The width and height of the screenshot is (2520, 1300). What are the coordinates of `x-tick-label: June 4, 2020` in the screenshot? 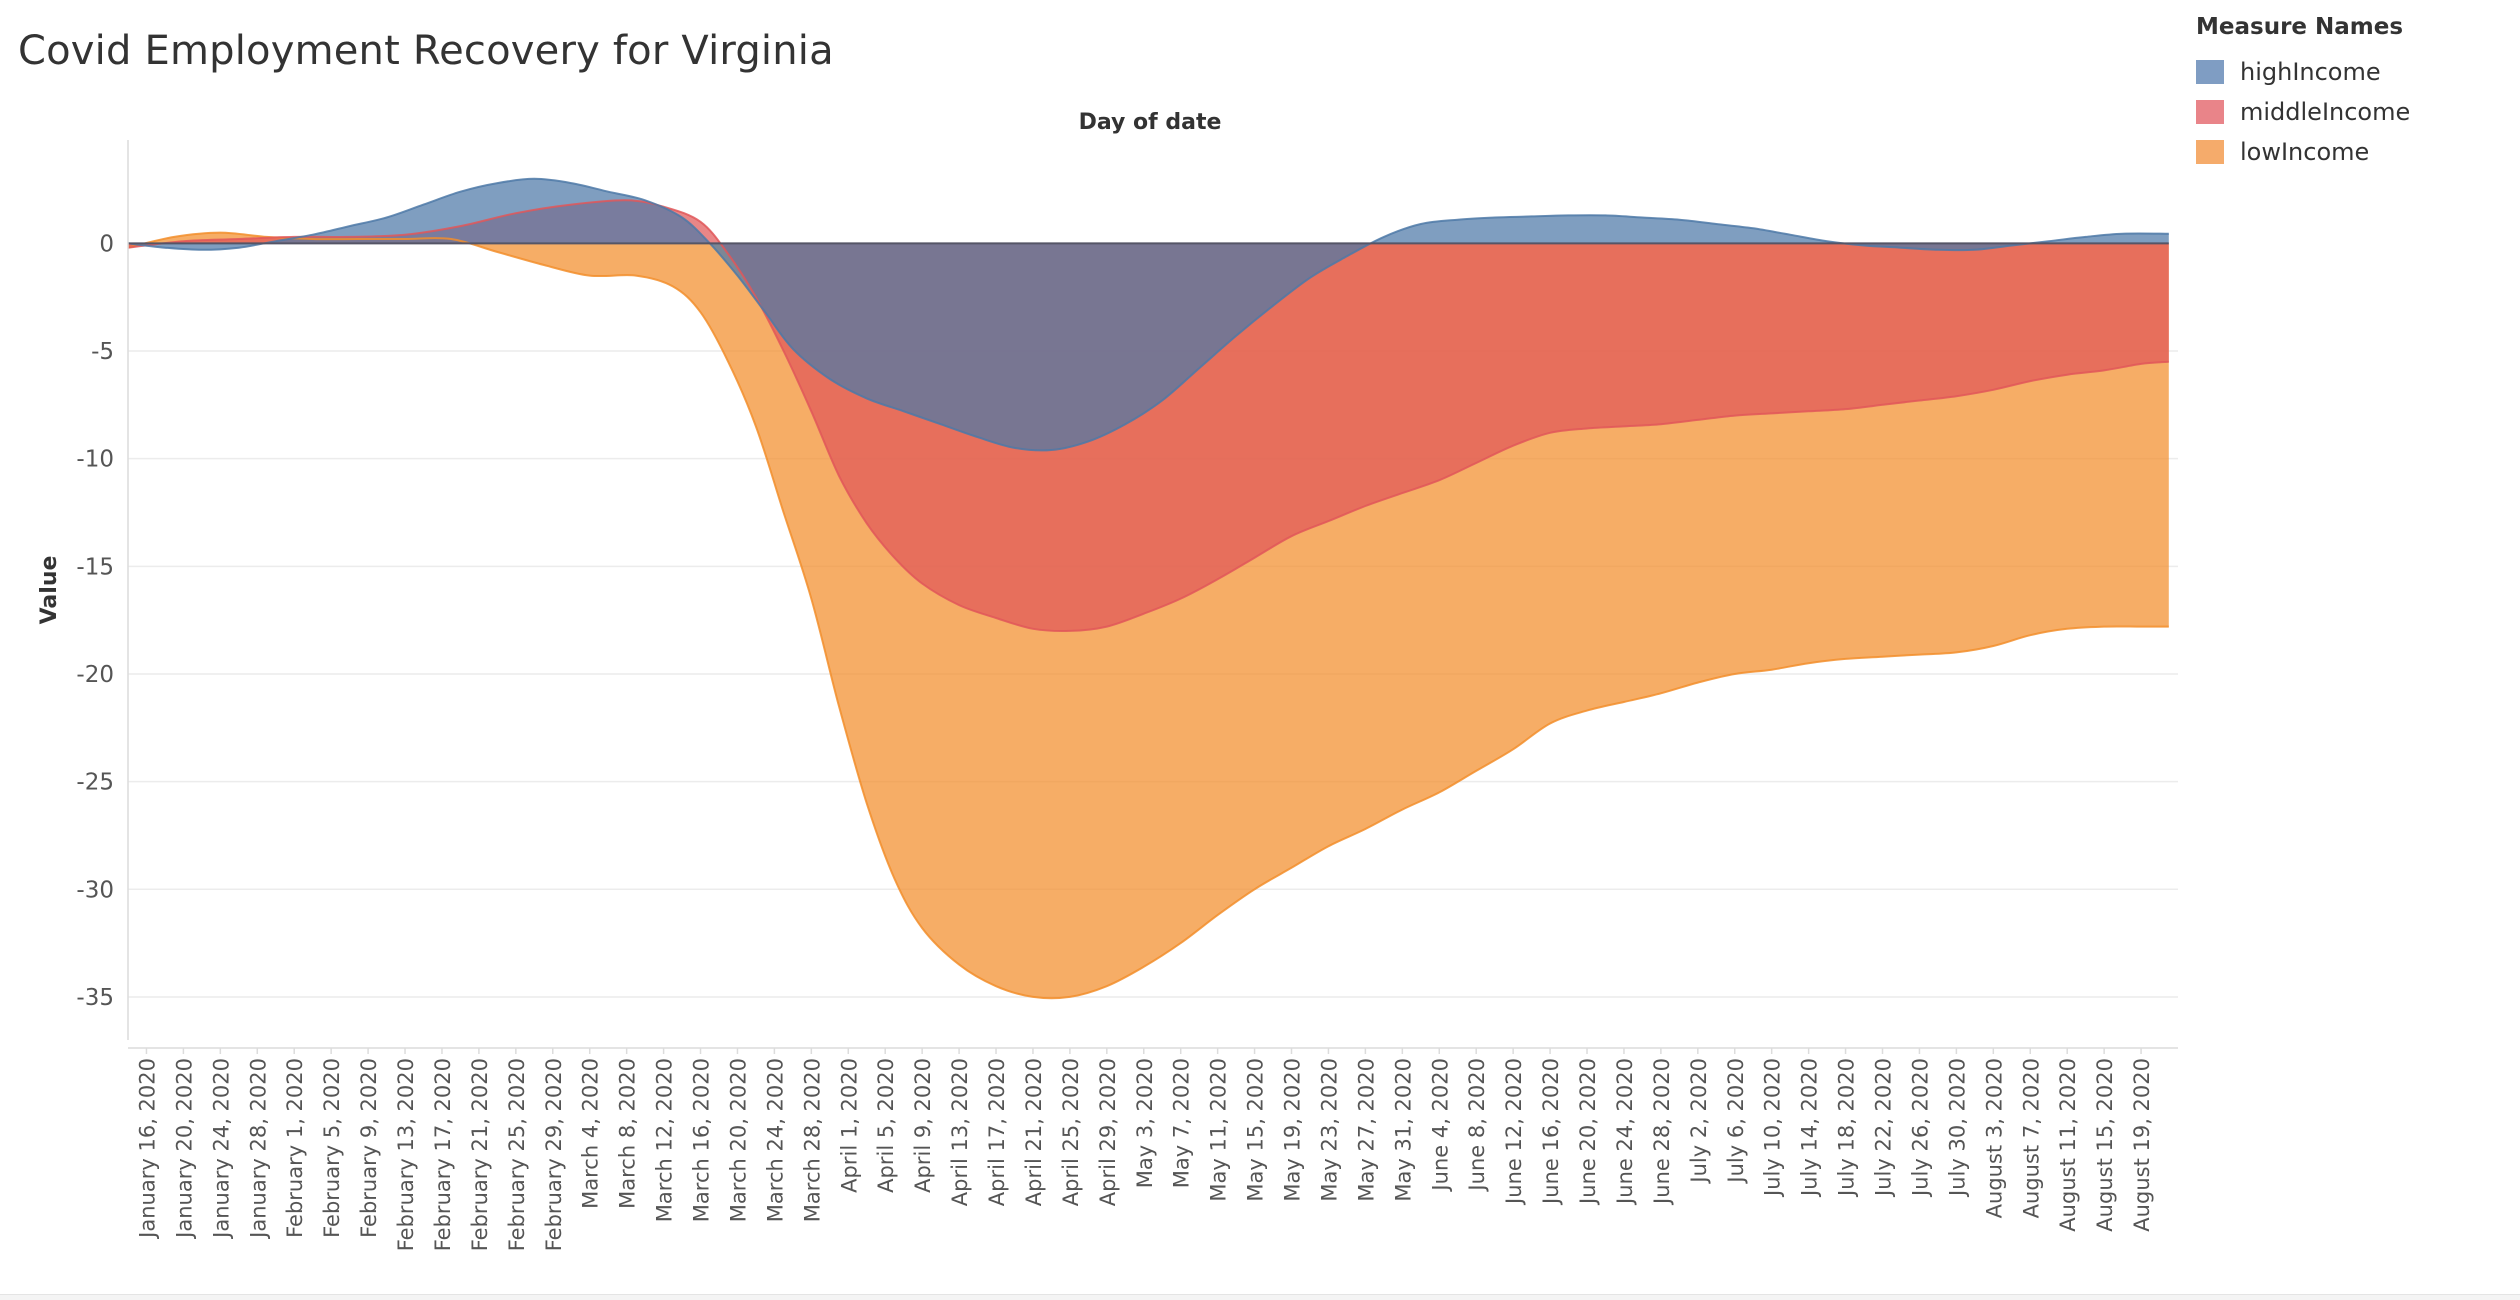 It's located at (1440, 1125).